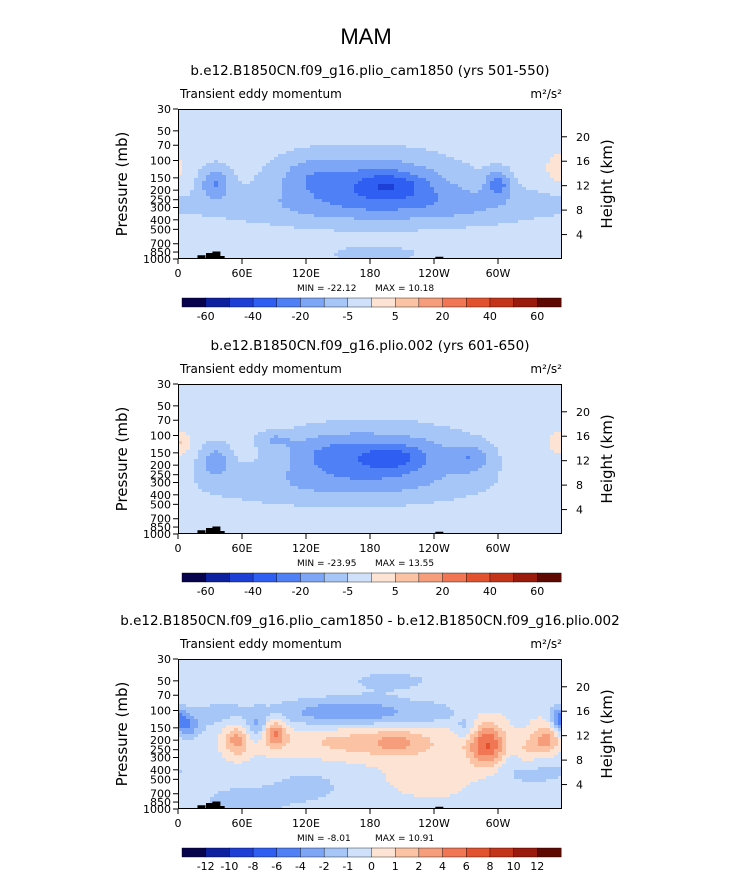 The image size is (733, 888). Describe the element at coordinates (443, 316) in the screenshot. I see `colorbar-label: 20` at that location.